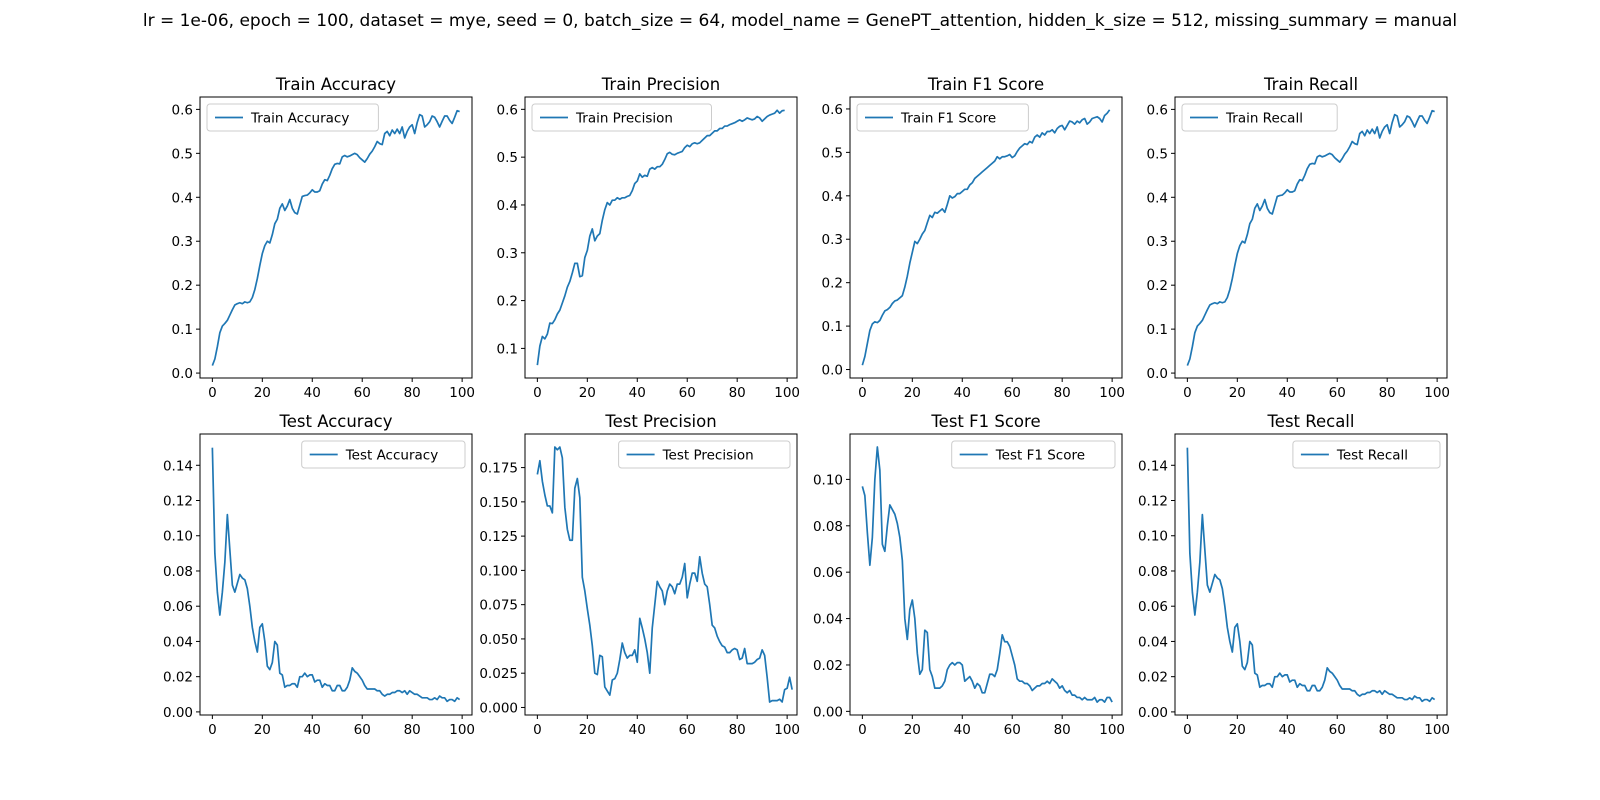  I want to click on legend-label: Test Recall, so click(1372, 456).